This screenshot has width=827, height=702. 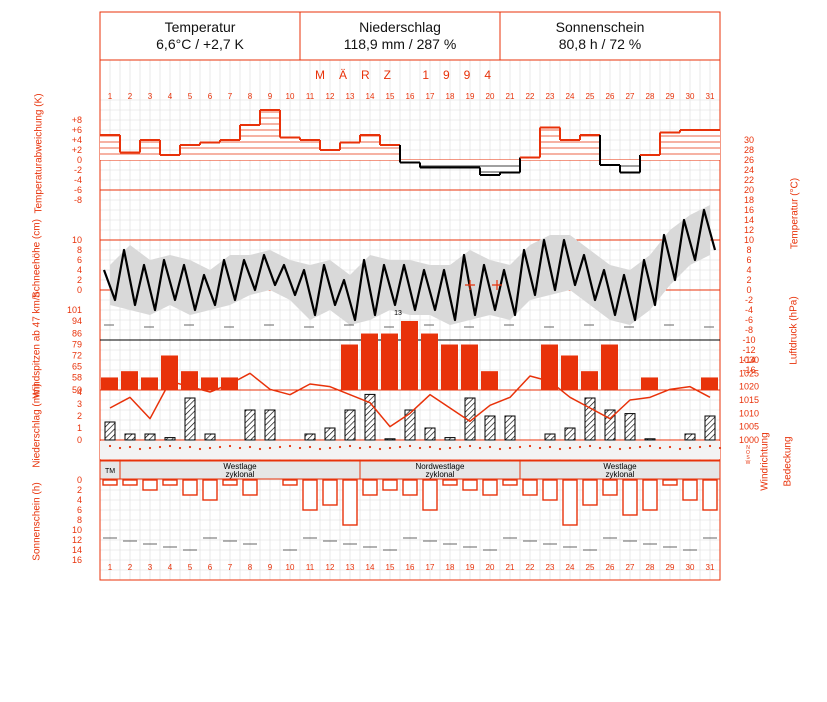 I want to click on tick-sunshine: 4, so click(x=79, y=500).